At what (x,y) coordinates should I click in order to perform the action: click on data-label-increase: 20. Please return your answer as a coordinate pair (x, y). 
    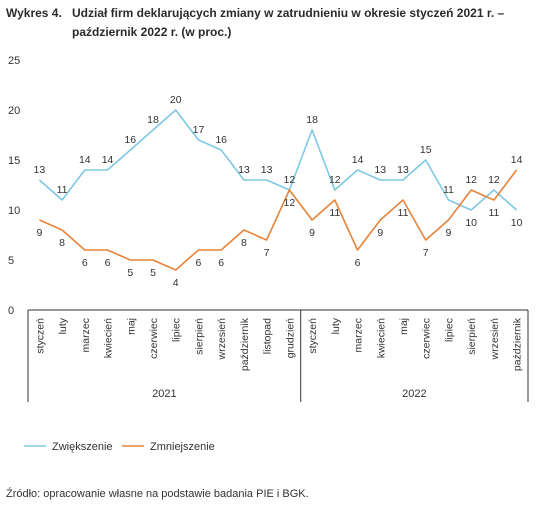
    Looking at the image, I should click on (176, 100).